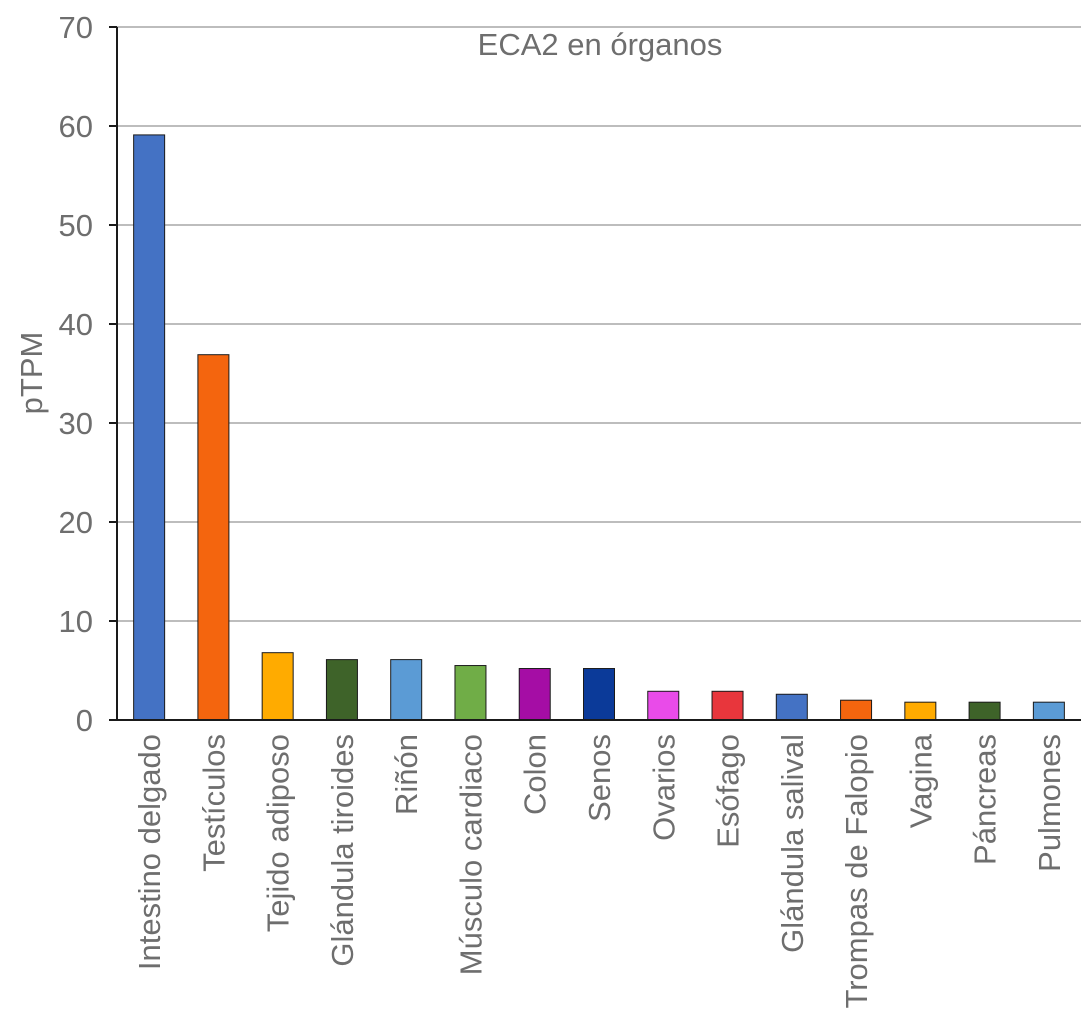 This screenshot has height=1024, width=1083. What do you see at coordinates (599, 778) in the screenshot?
I see `x-category-label: Senos` at bounding box center [599, 778].